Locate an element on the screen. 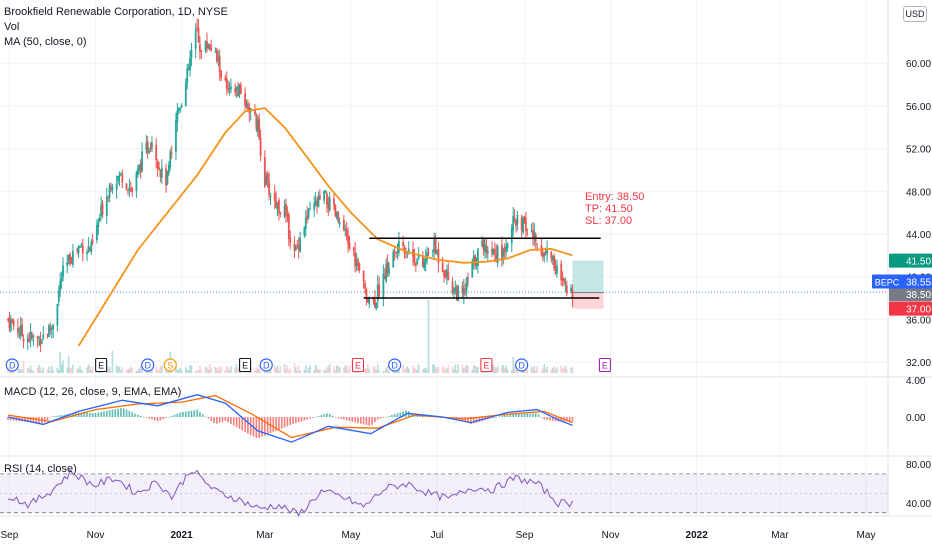  macd-line is located at coordinates (290, 418).